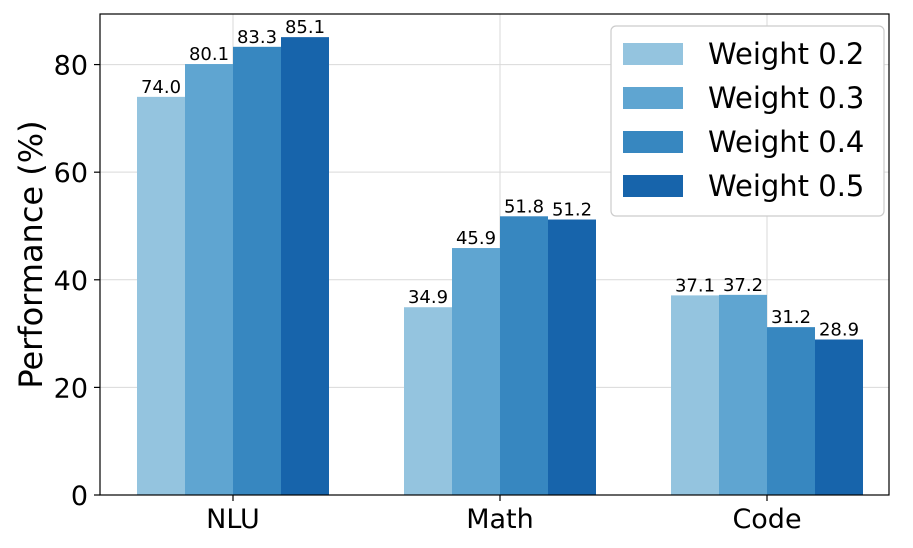 The width and height of the screenshot is (913, 548). Describe the element at coordinates (305, 27) in the screenshot. I see `bar-value-label: 85.1` at that location.